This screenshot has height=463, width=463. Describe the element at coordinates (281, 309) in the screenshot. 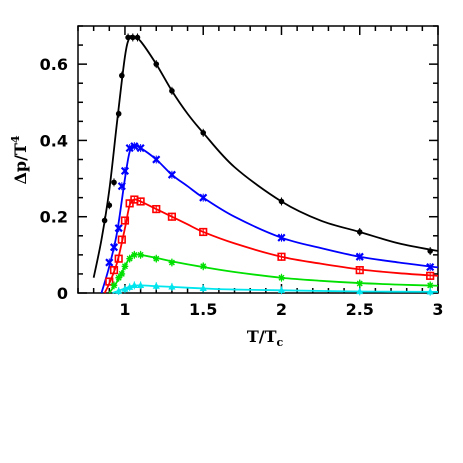

I see `x-tick-label: 2` at that location.